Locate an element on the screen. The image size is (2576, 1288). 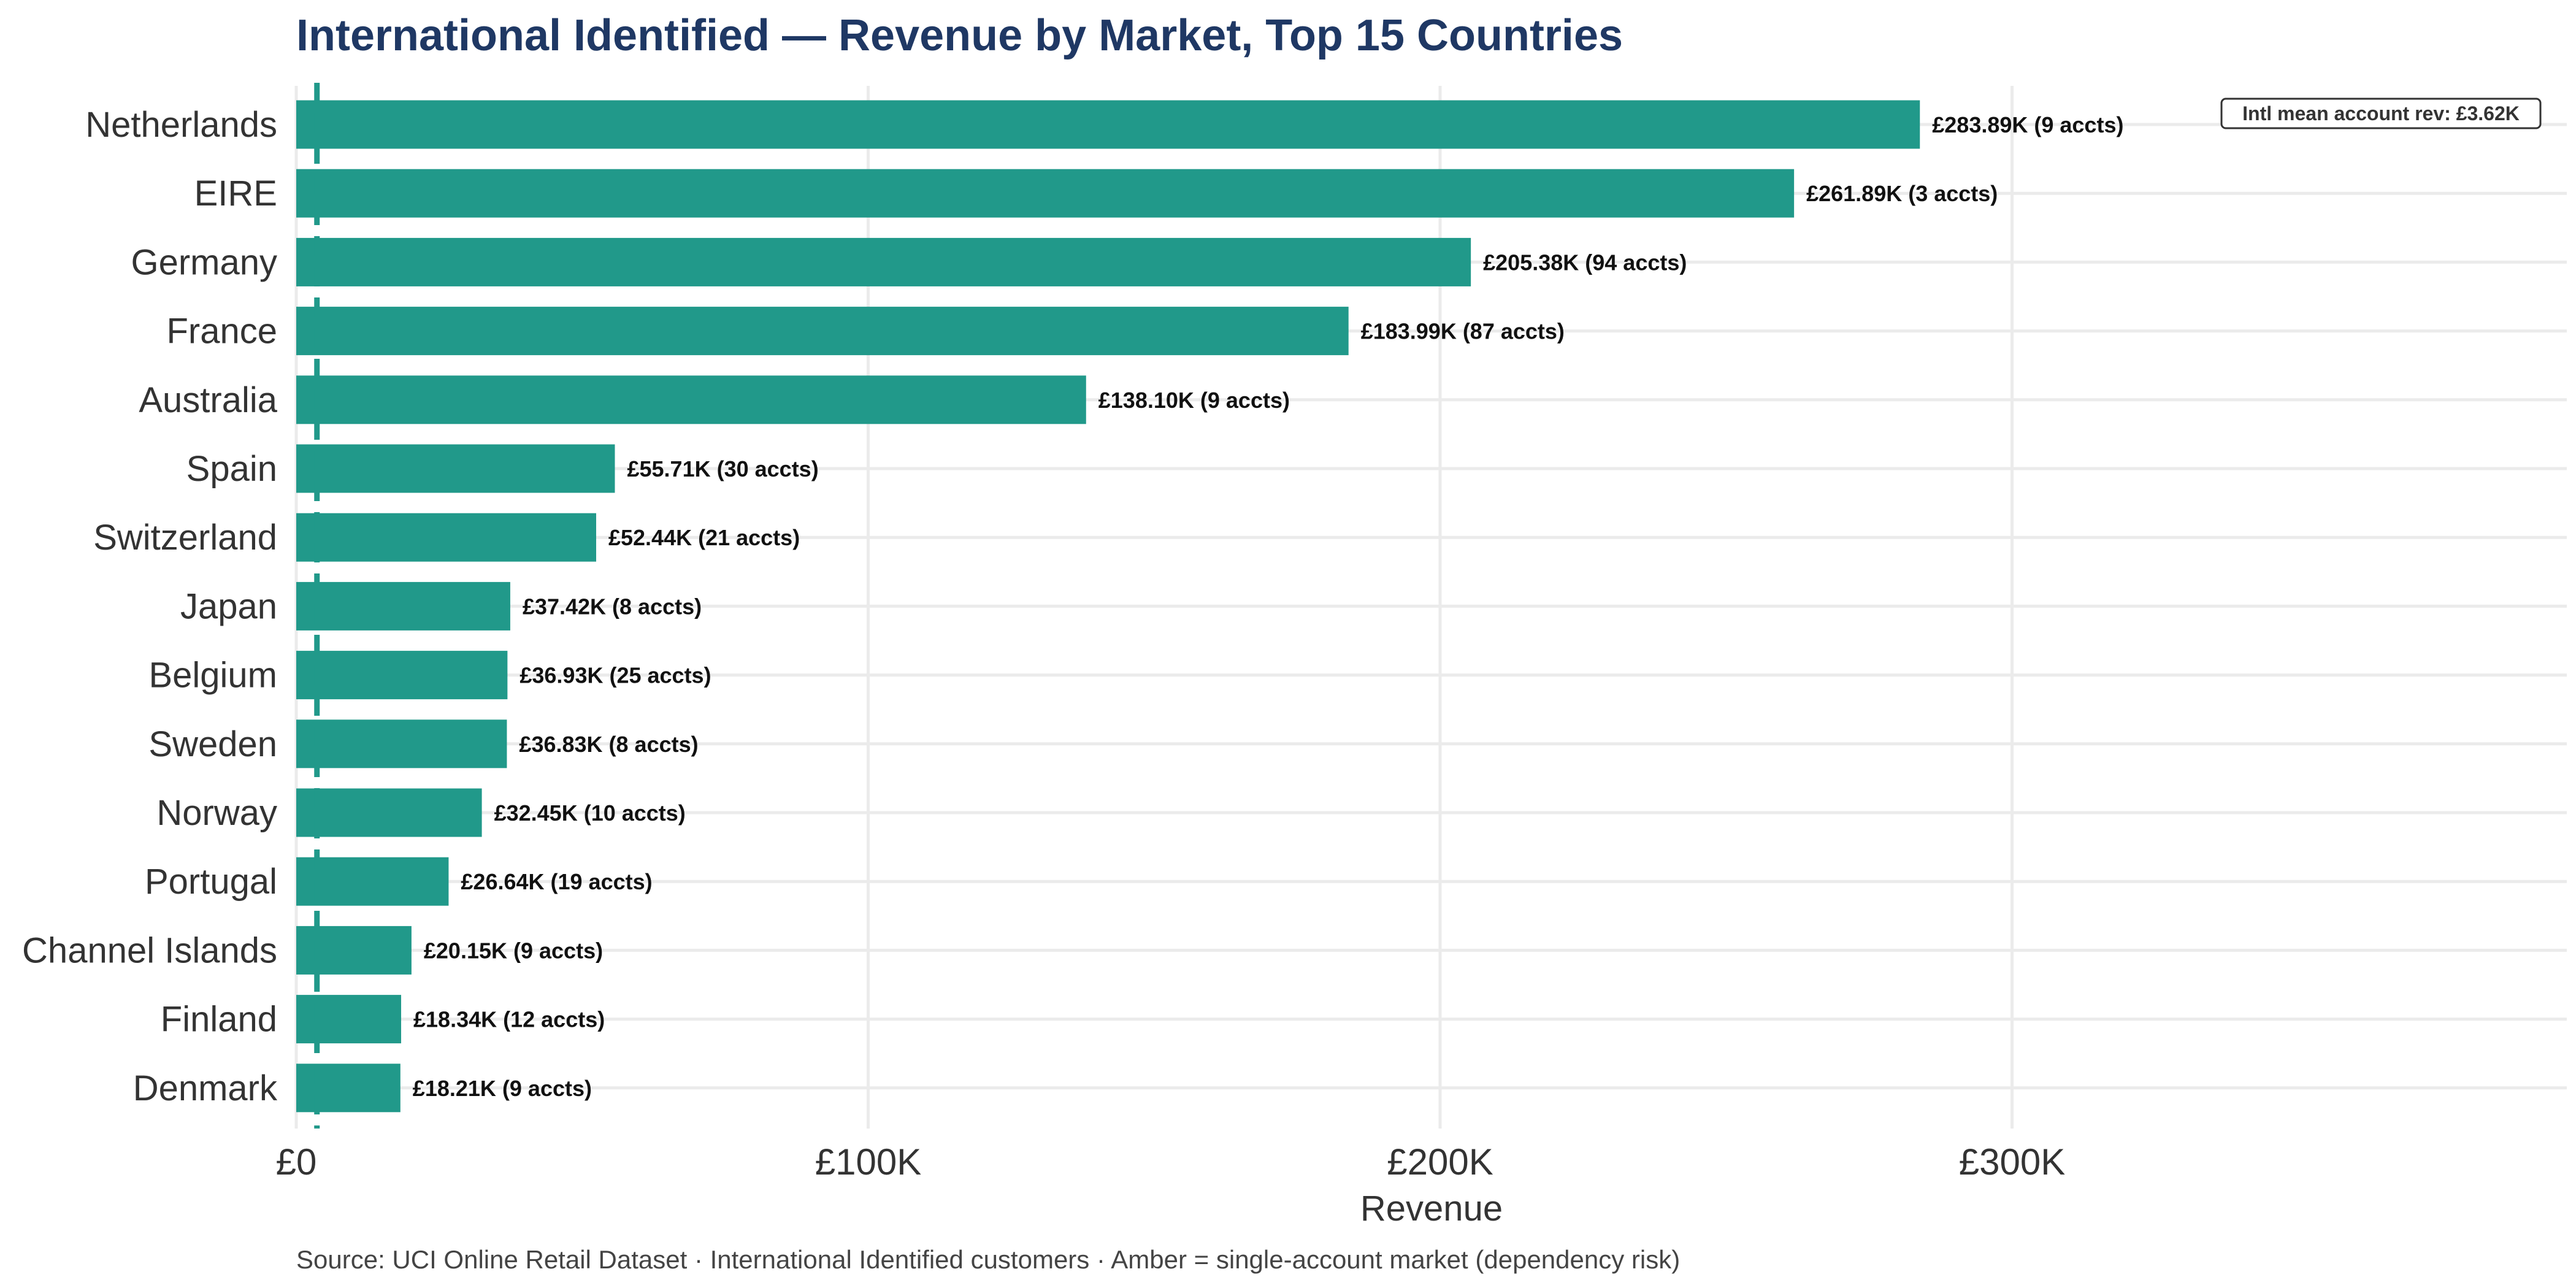
category-label: Germany is located at coordinates (204, 262).